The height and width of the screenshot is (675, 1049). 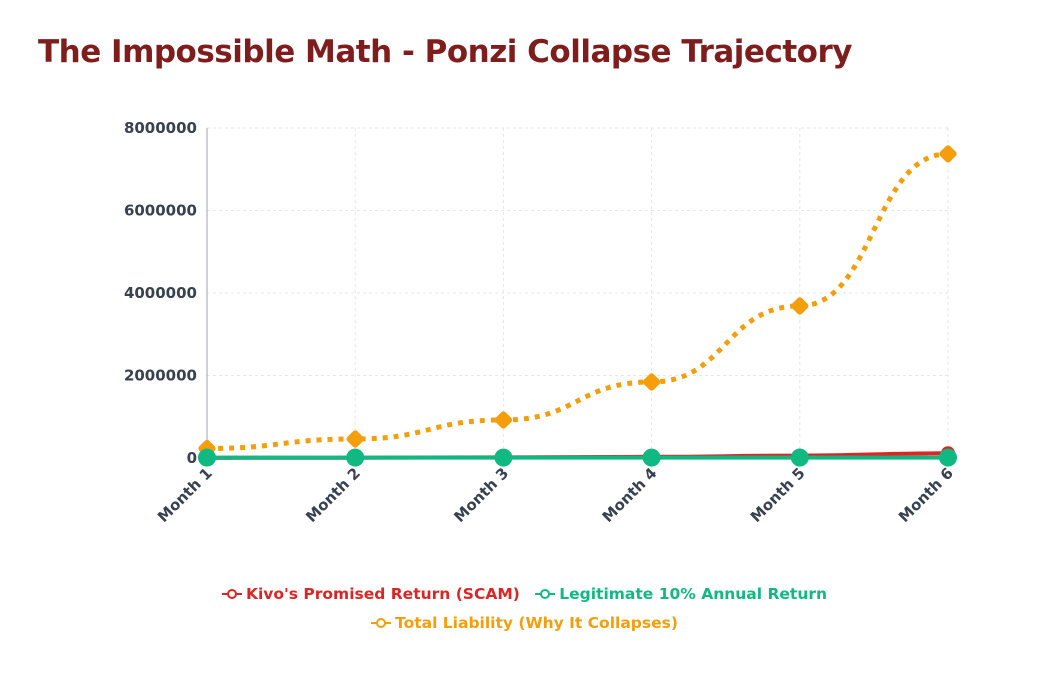 I want to click on y-tick-label: 8000000, so click(x=160, y=128).